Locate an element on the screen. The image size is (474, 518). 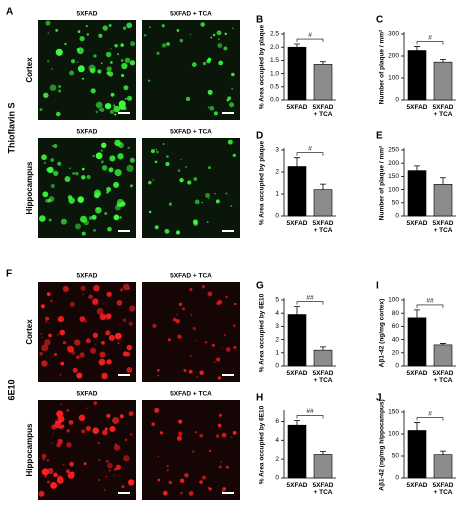
y-tick-label: 1 is located at coordinates (277, 194).